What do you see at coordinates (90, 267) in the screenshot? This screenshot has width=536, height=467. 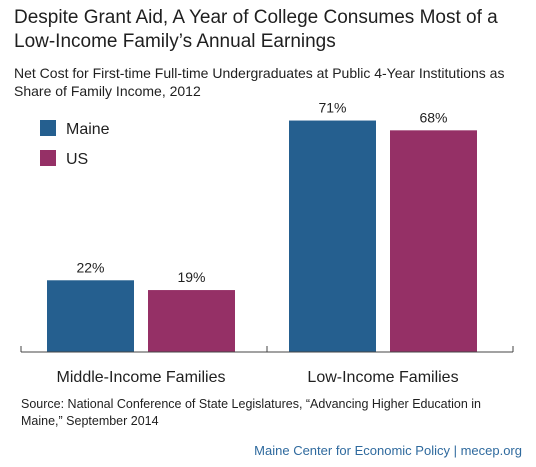 I see `data-label: 22%` at bounding box center [90, 267].